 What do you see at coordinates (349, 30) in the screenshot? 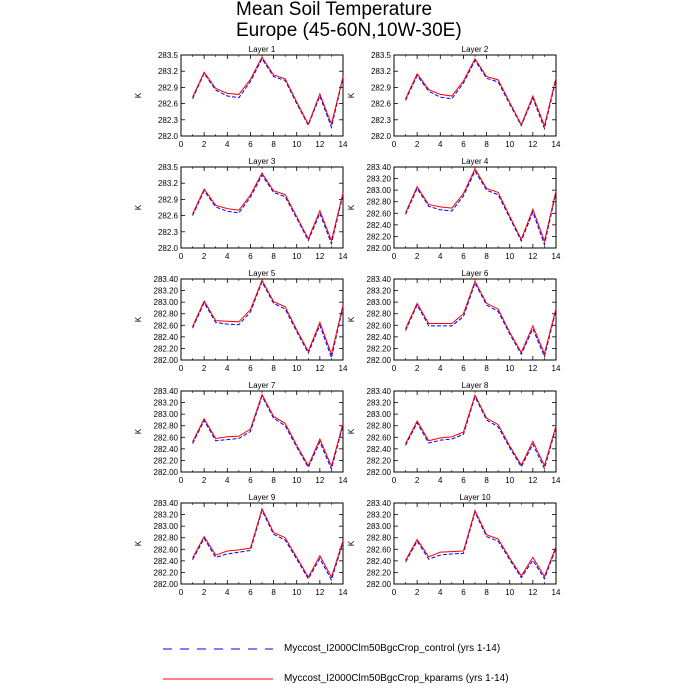
I see `figure-subtitle: Europe (45-60N,10W-30E)` at bounding box center [349, 30].